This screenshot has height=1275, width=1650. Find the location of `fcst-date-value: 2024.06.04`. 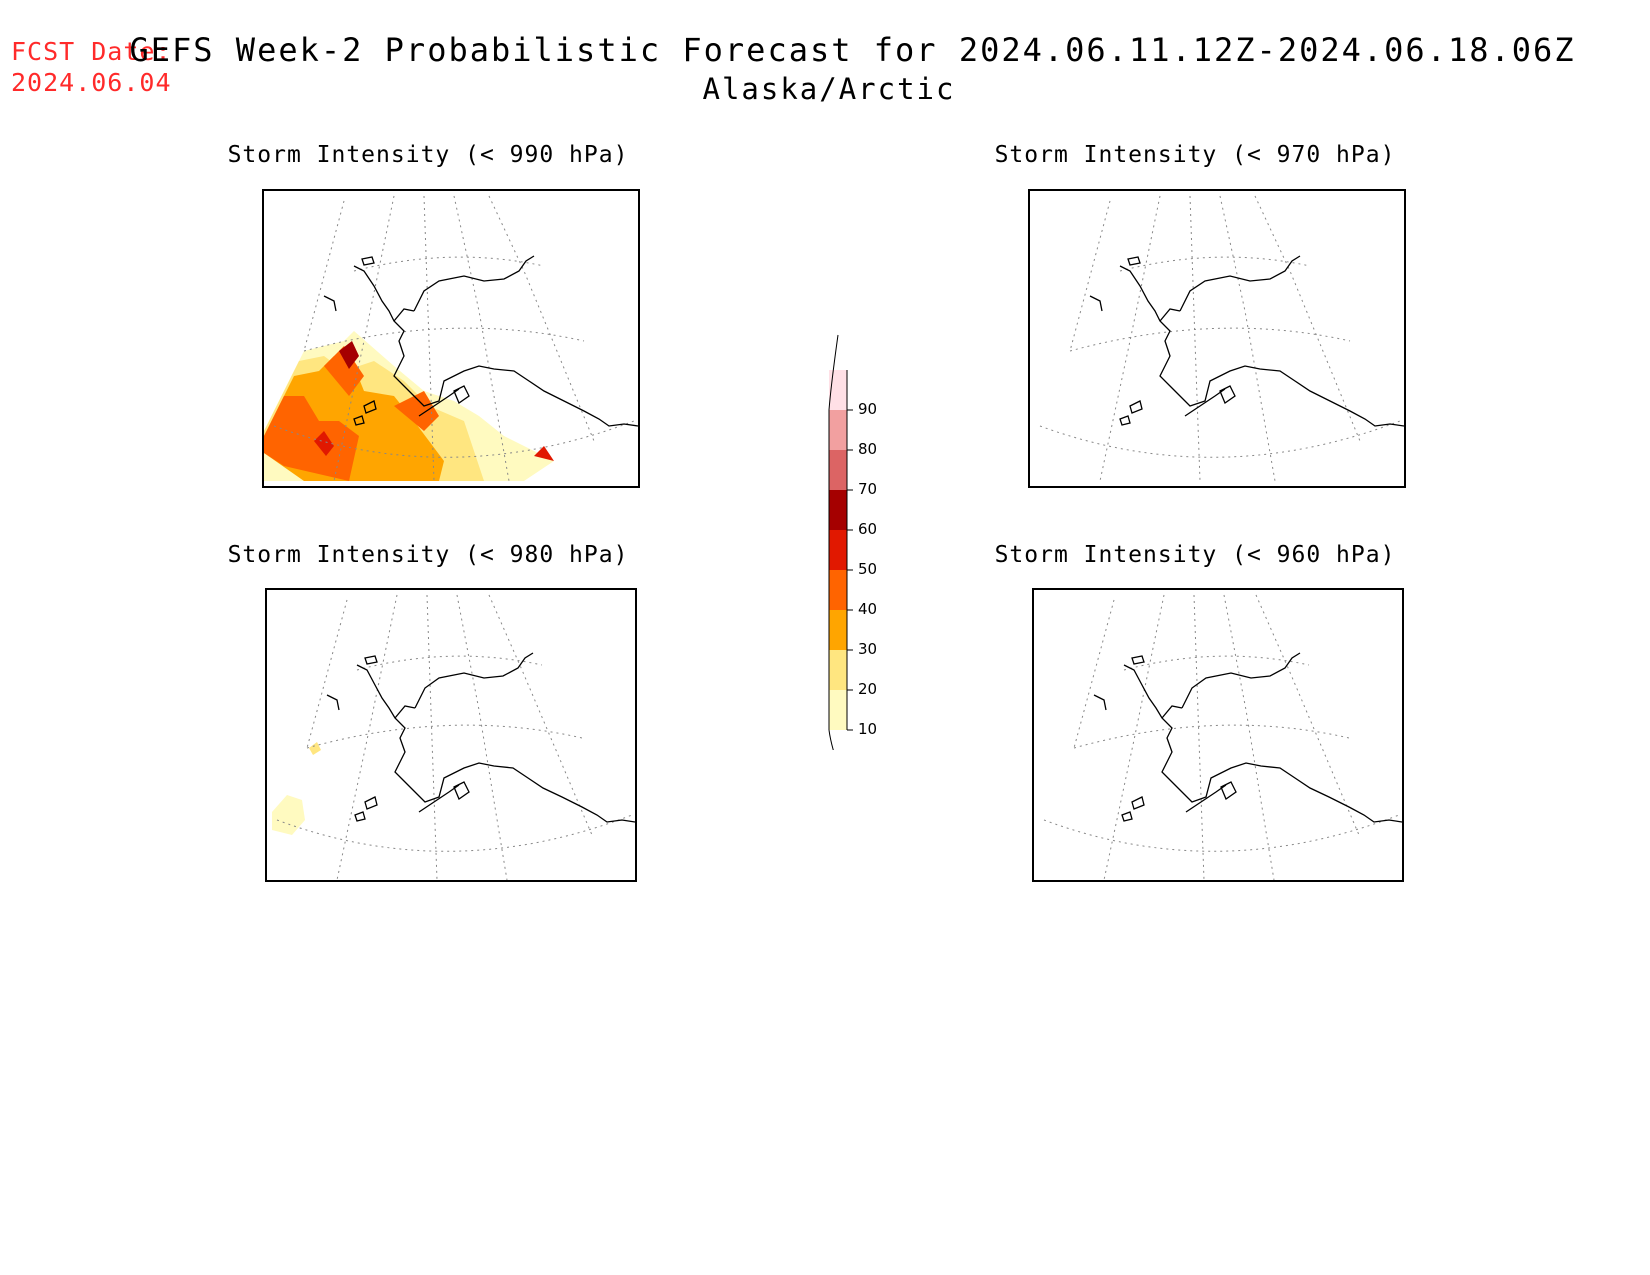

fcst-date-value: 2024.06.04 is located at coordinates (91, 82).